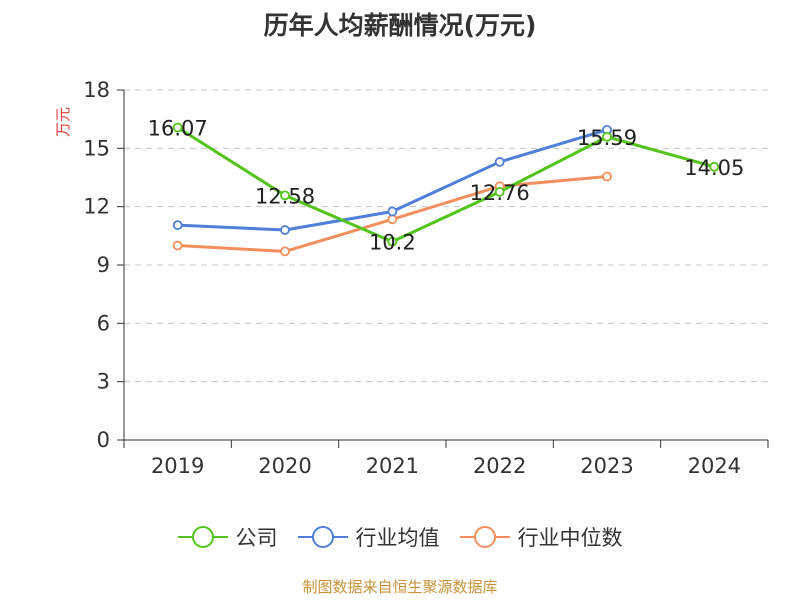  I want to click on legend-item-industry-mean: 行业均值, so click(368, 537).